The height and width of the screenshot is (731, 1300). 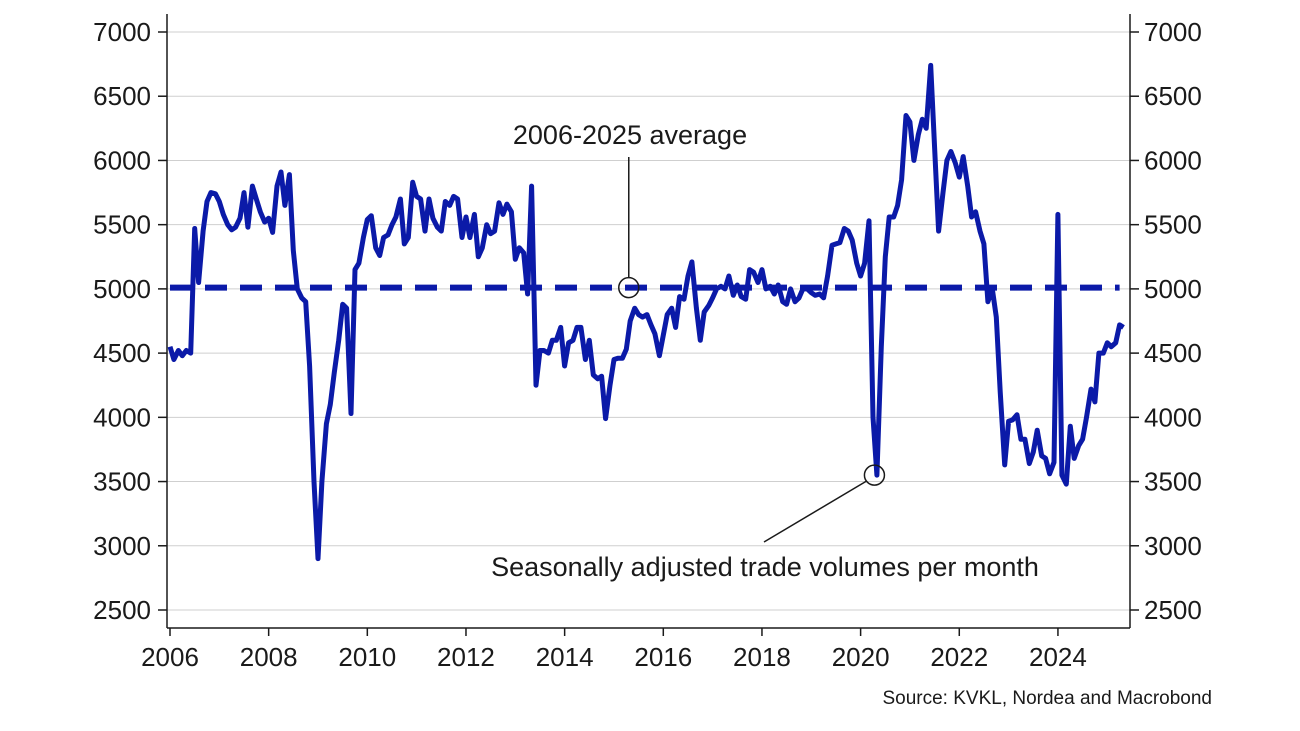 What do you see at coordinates (122, 482) in the screenshot?
I see `left-y-tick-label: 3500` at bounding box center [122, 482].